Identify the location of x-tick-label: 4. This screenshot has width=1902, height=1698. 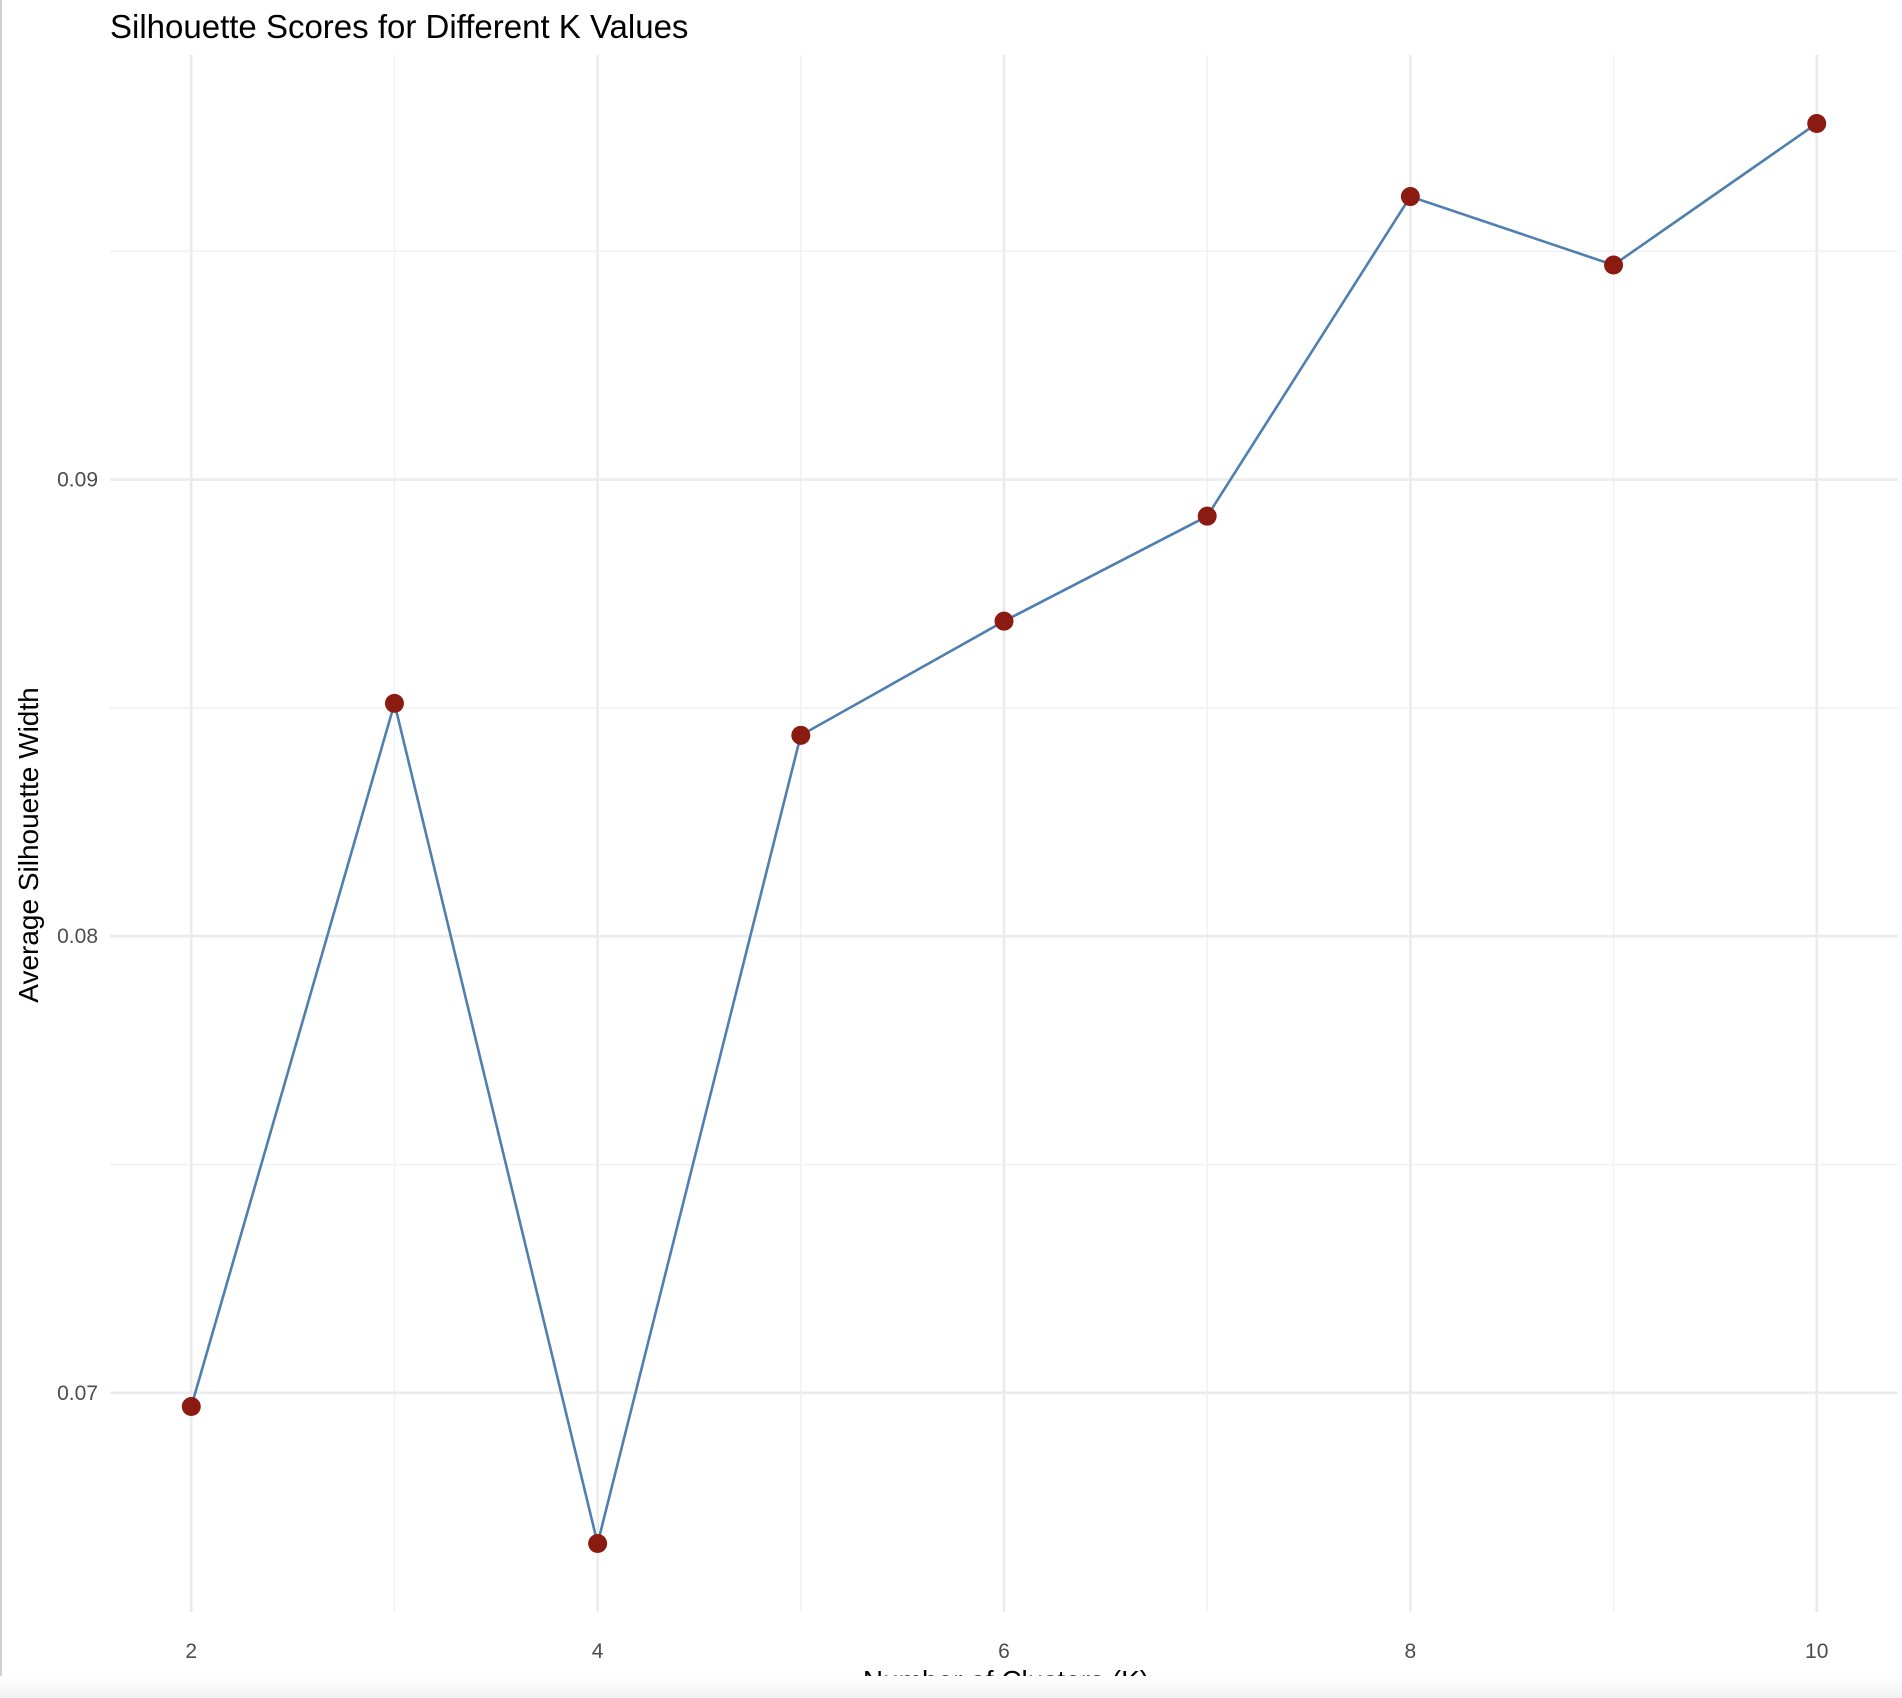
(598, 1651).